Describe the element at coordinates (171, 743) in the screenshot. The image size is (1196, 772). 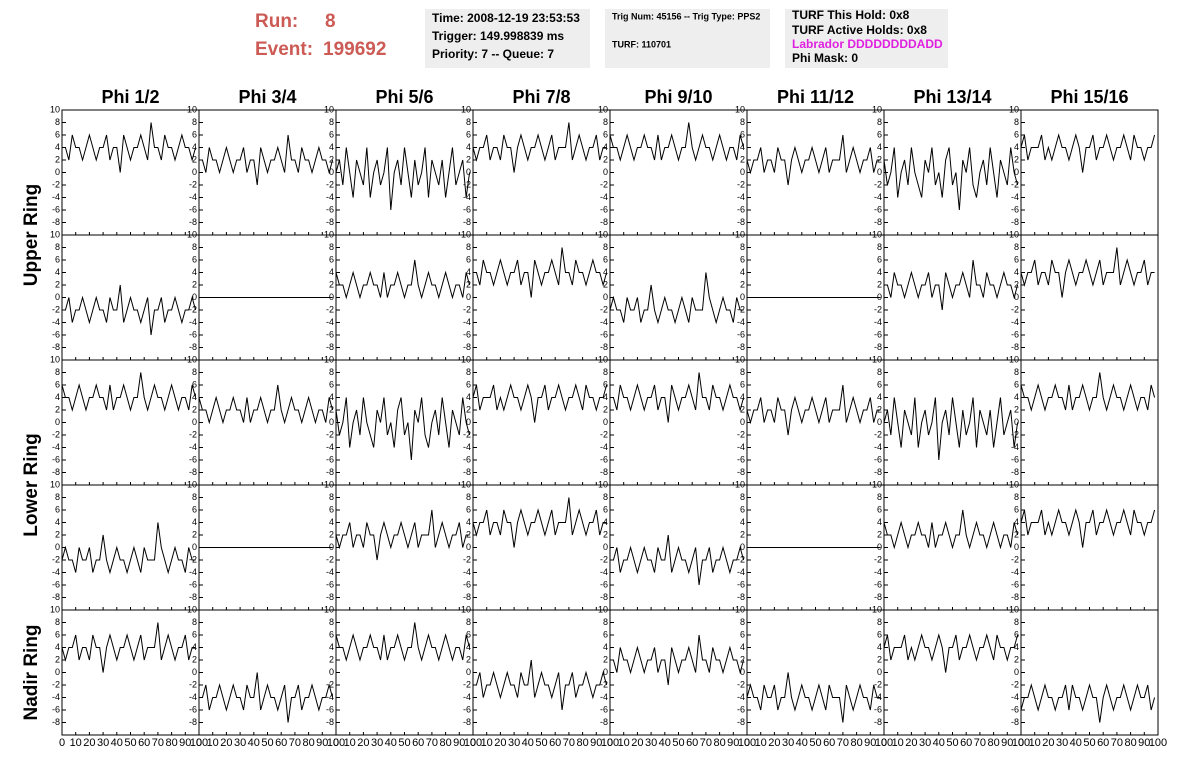
I see `x-tick-label: 80` at that location.